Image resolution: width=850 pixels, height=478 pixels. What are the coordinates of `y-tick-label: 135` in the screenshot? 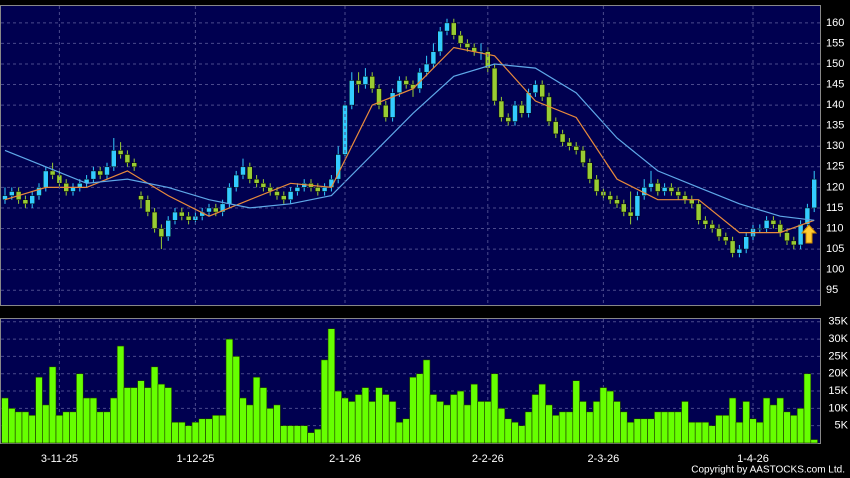 It's located at (835, 126).